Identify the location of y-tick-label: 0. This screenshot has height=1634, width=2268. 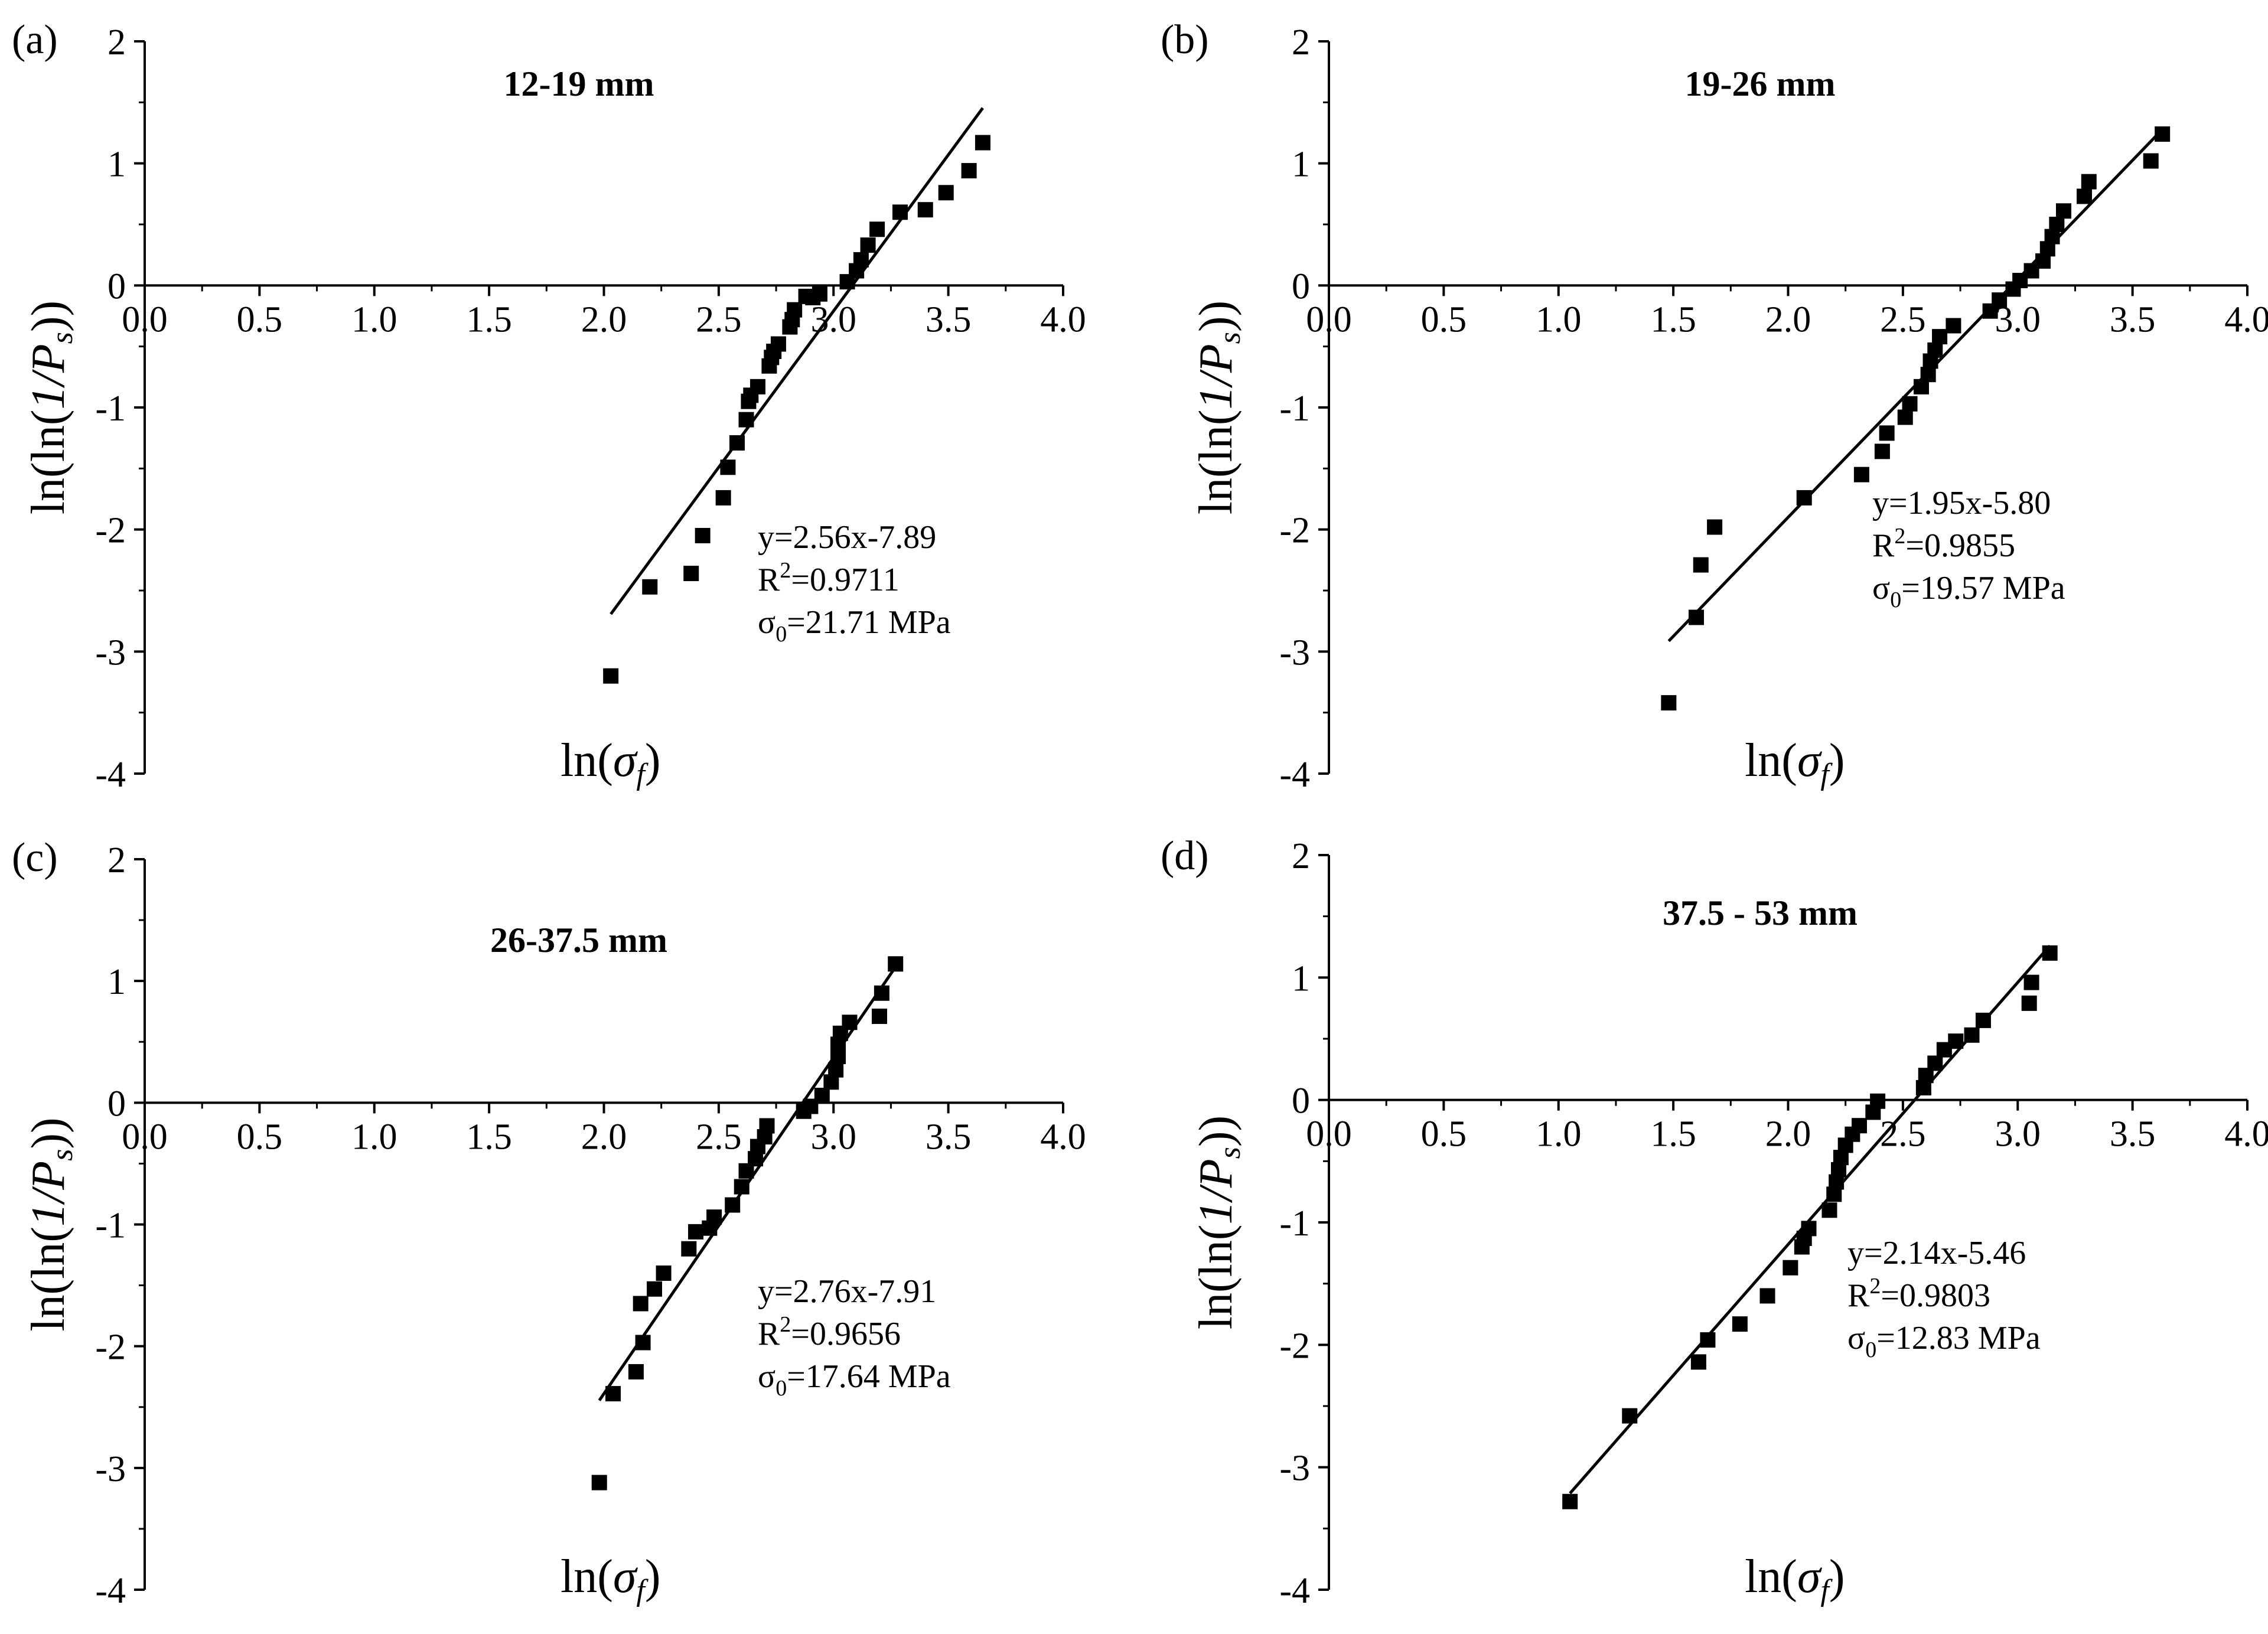
(116, 286).